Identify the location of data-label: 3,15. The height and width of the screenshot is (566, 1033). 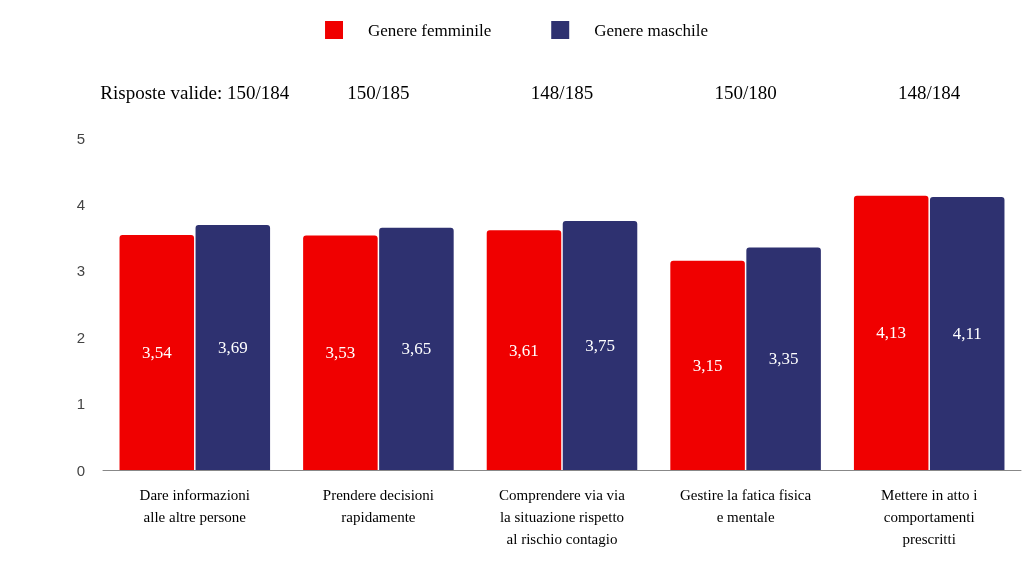
(707, 365).